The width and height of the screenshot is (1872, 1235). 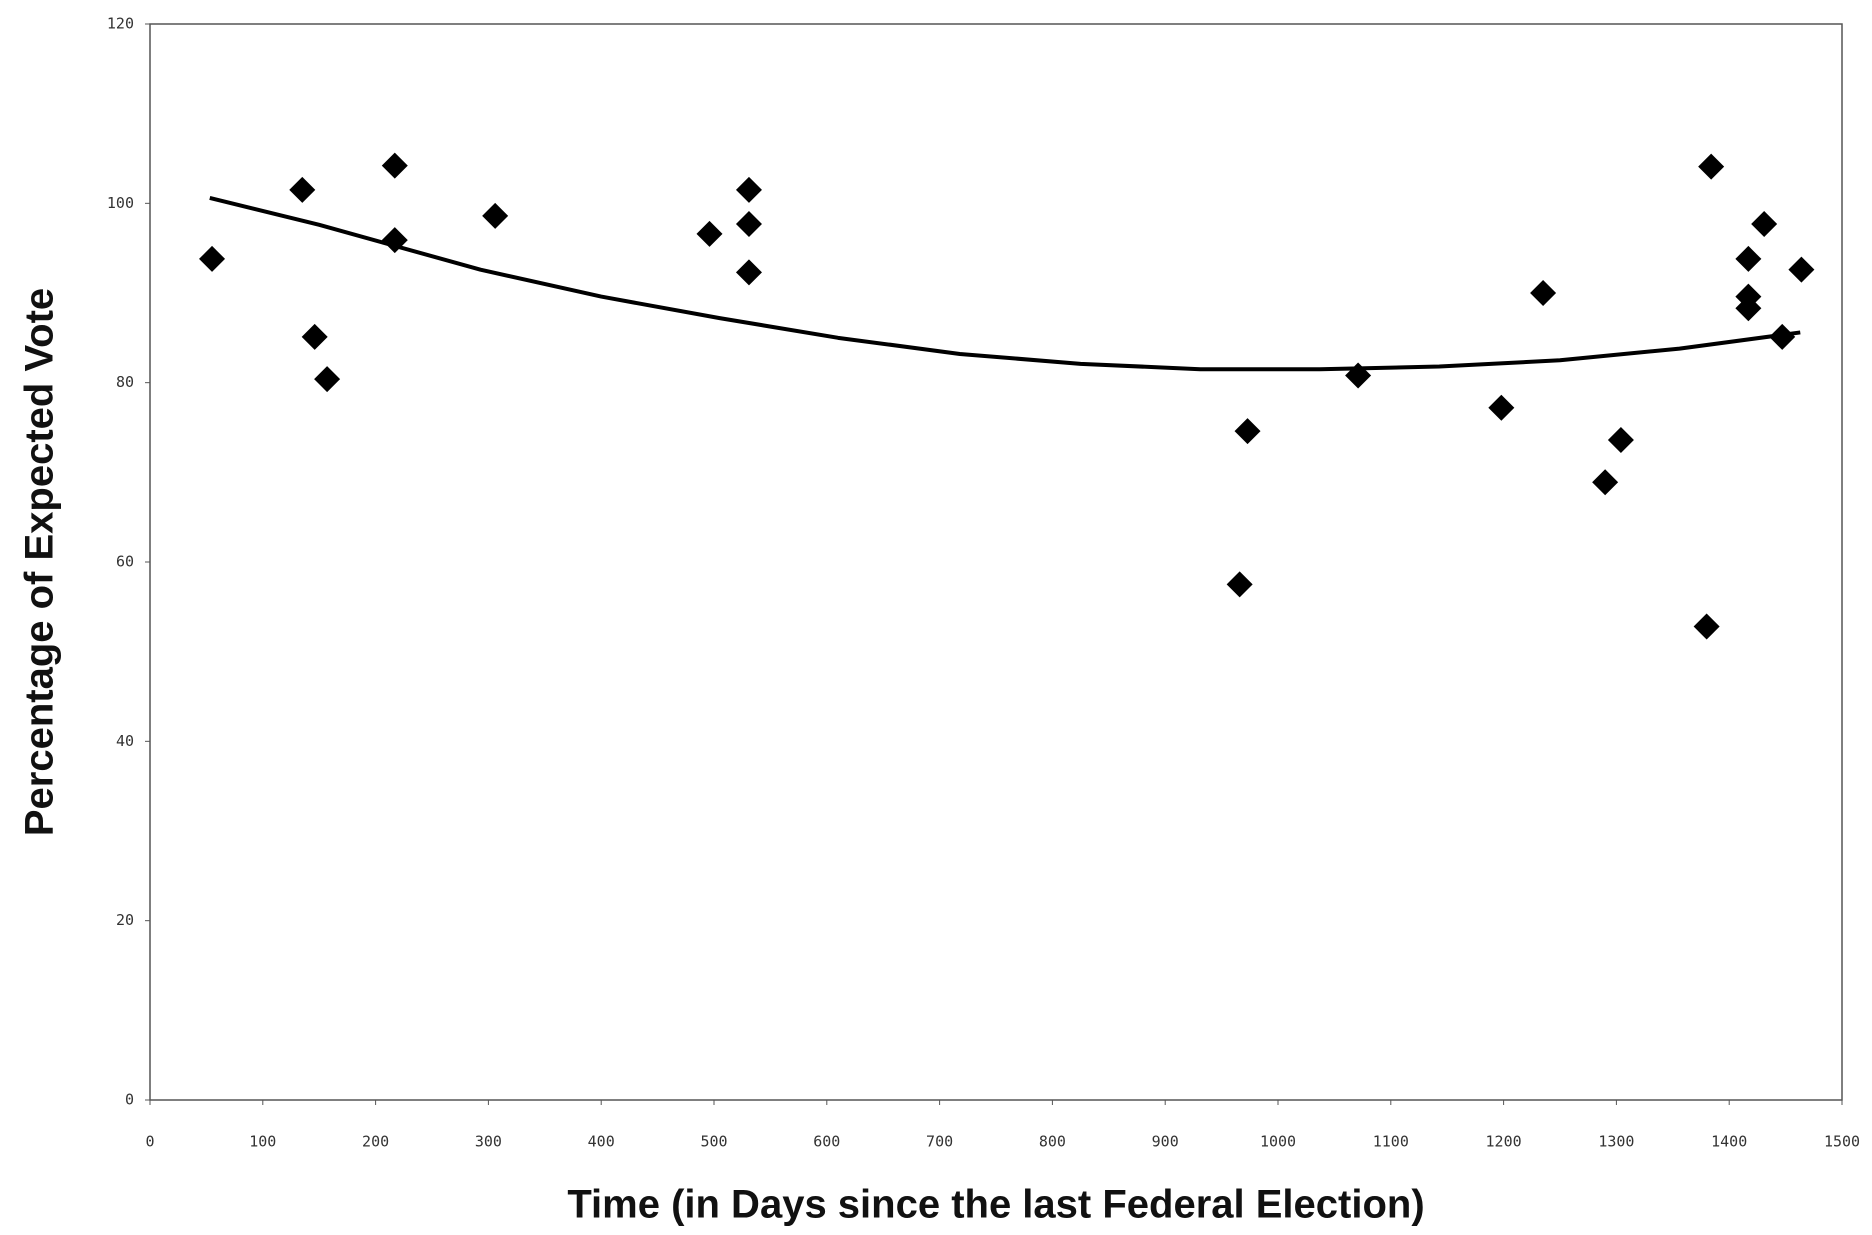 What do you see at coordinates (713, 1142) in the screenshot?
I see `x-tick-label: 500` at bounding box center [713, 1142].